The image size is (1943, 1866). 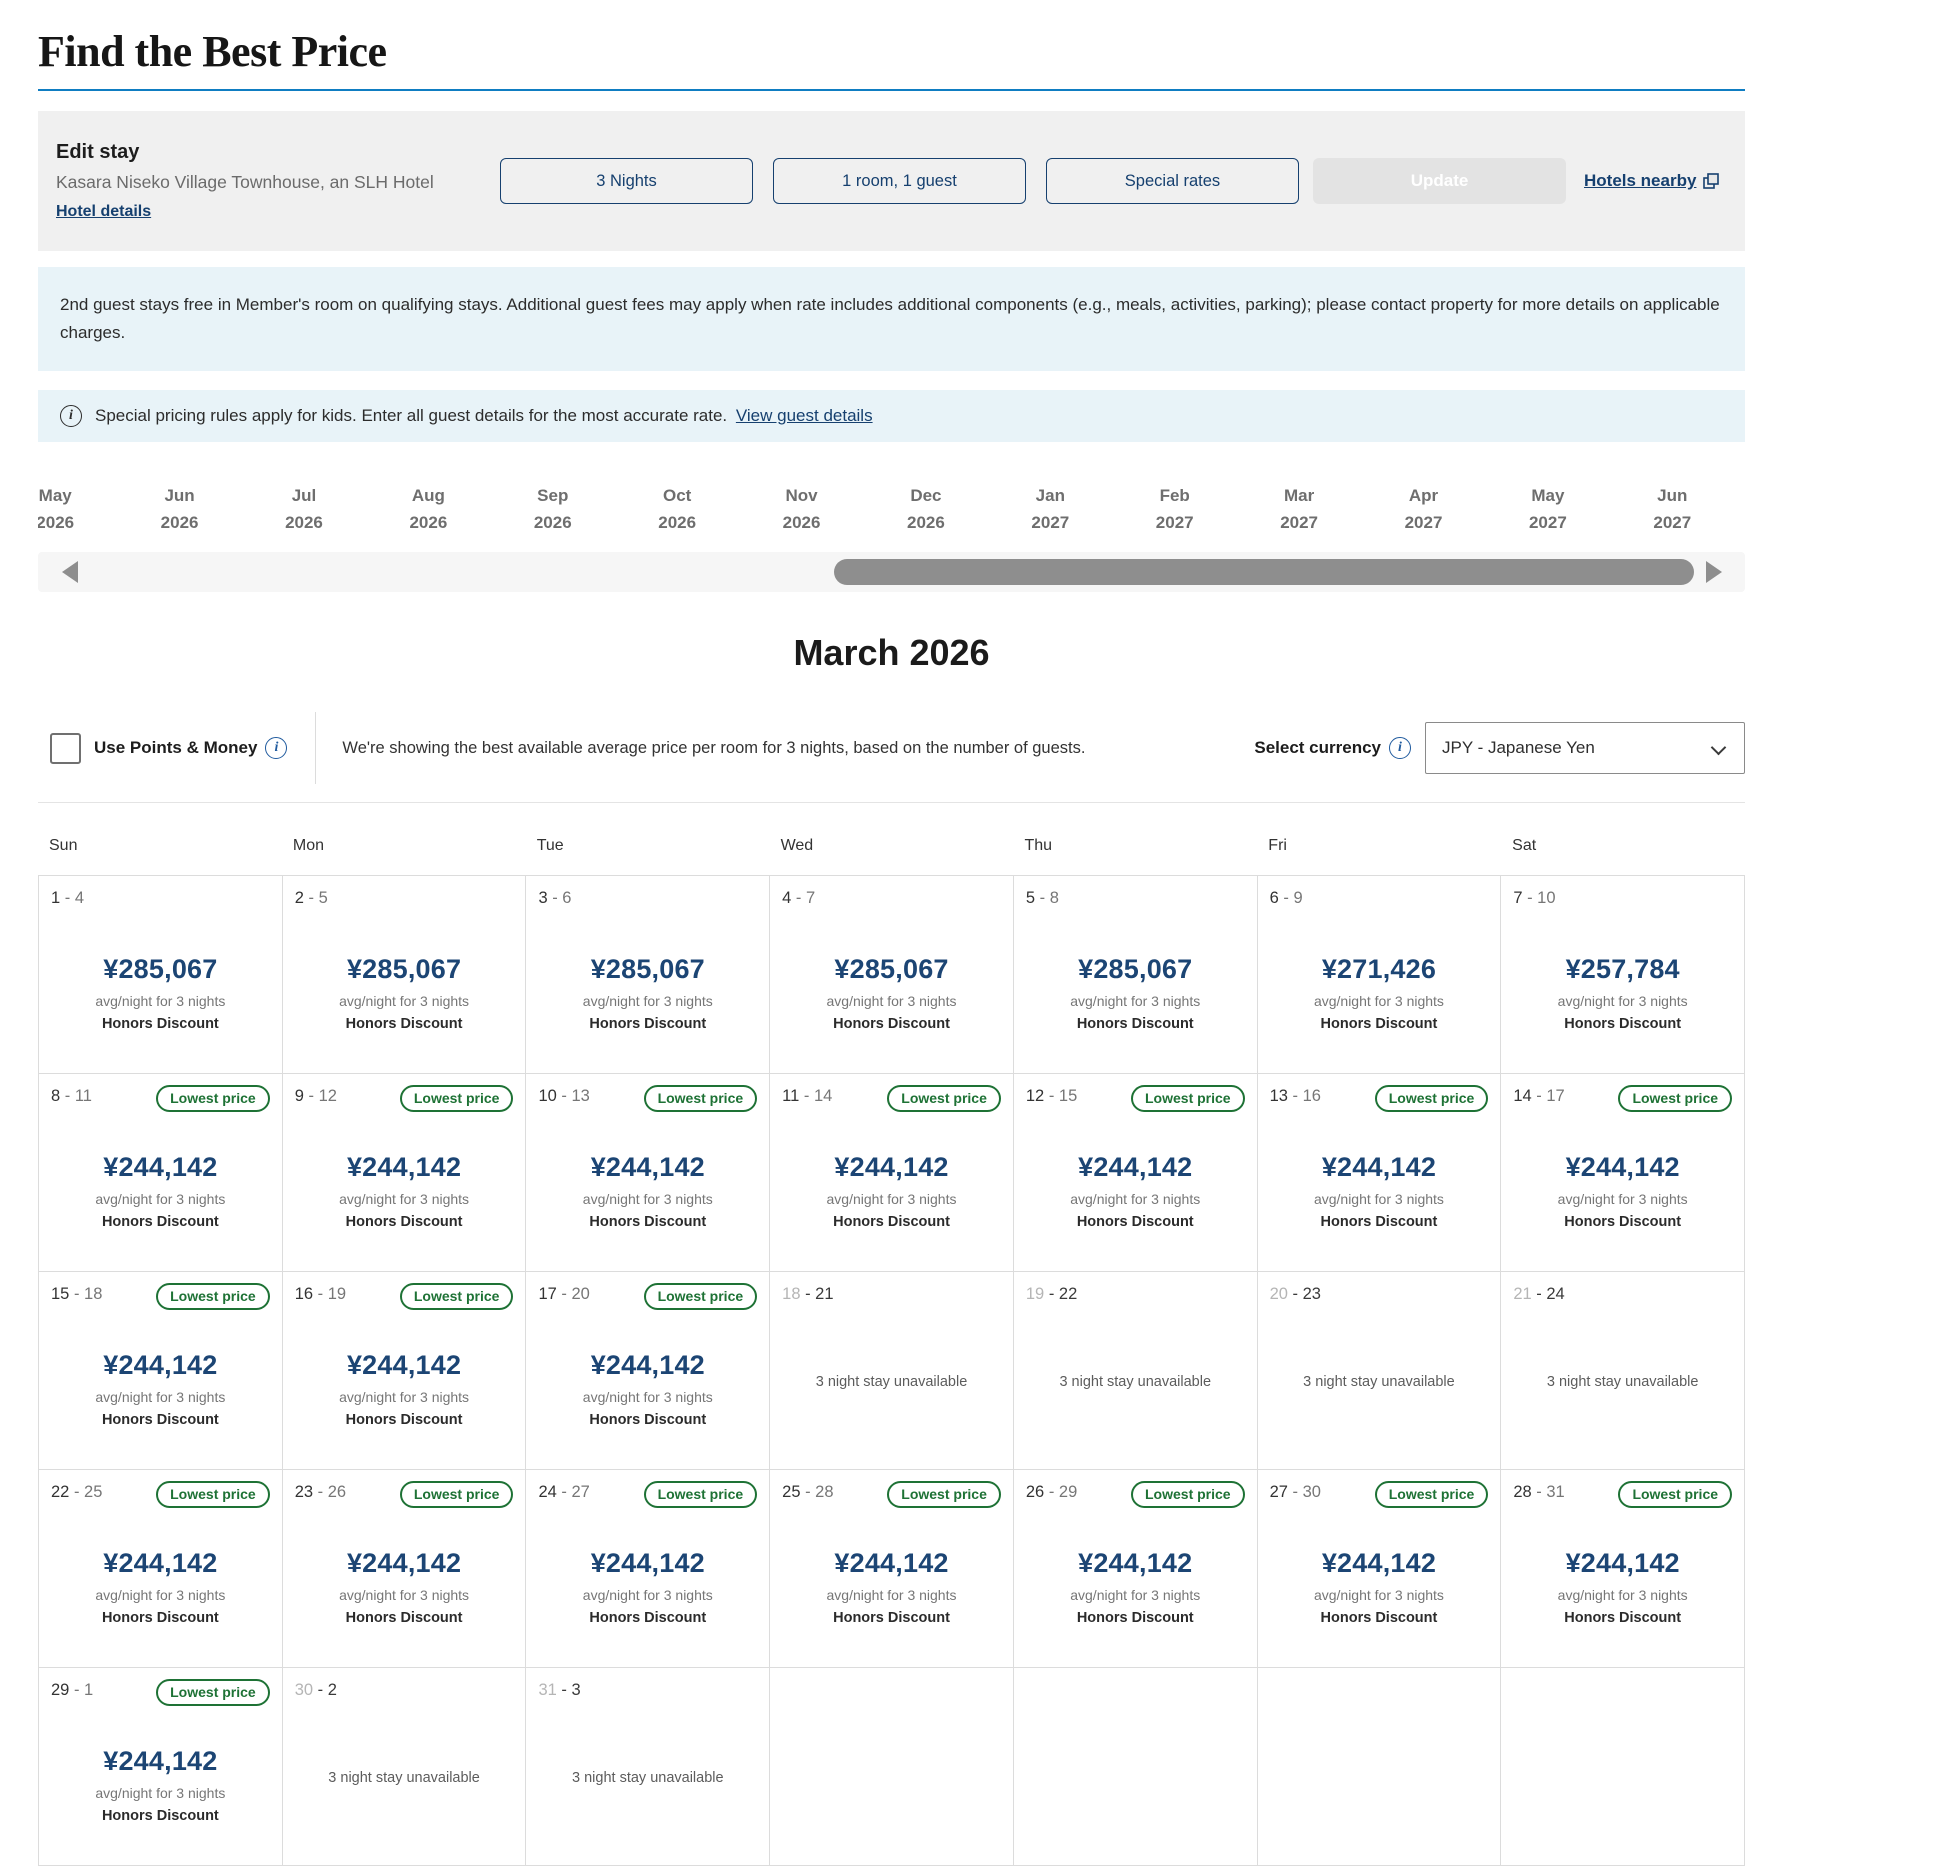 What do you see at coordinates (428, 509) in the screenshot?
I see `month-nav-item: Aug 2026` at bounding box center [428, 509].